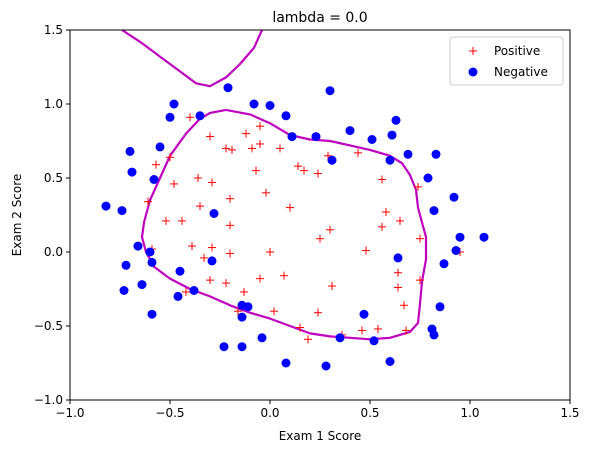  I want to click on legend-label: Positive, so click(517, 51).